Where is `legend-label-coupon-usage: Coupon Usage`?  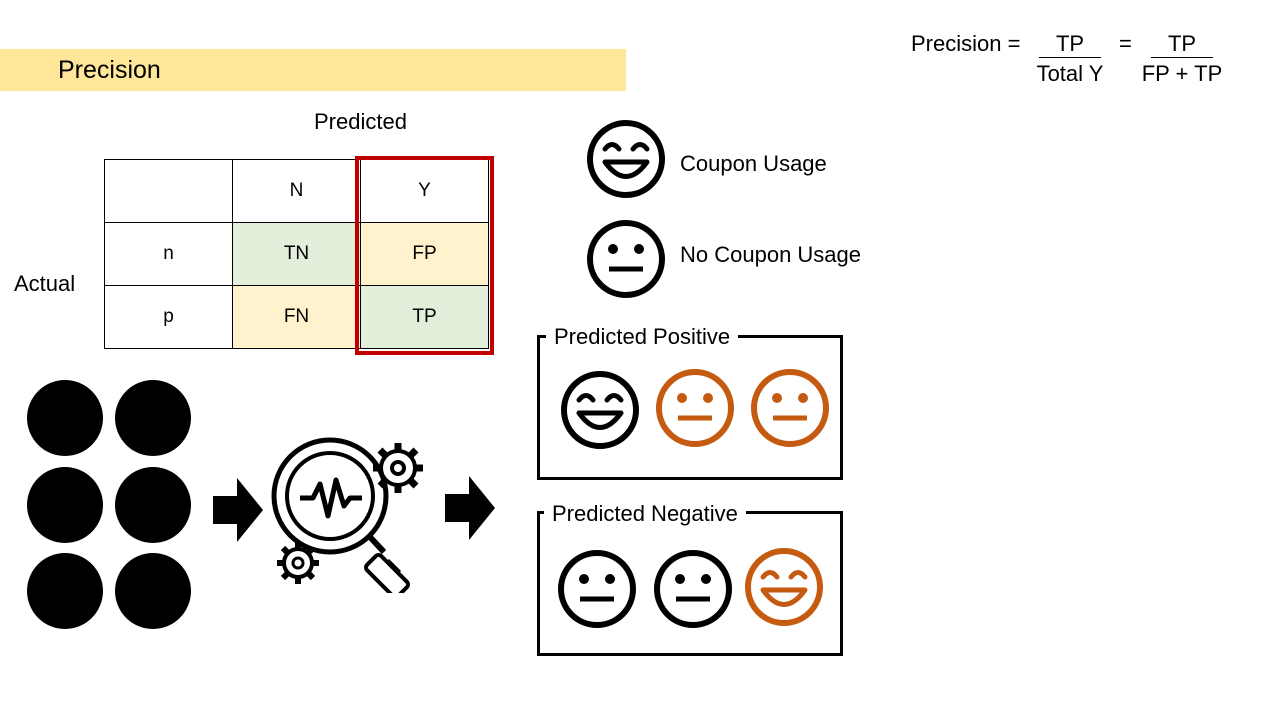
legend-label-coupon-usage: Coupon Usage is located at coordinates (753, 163).